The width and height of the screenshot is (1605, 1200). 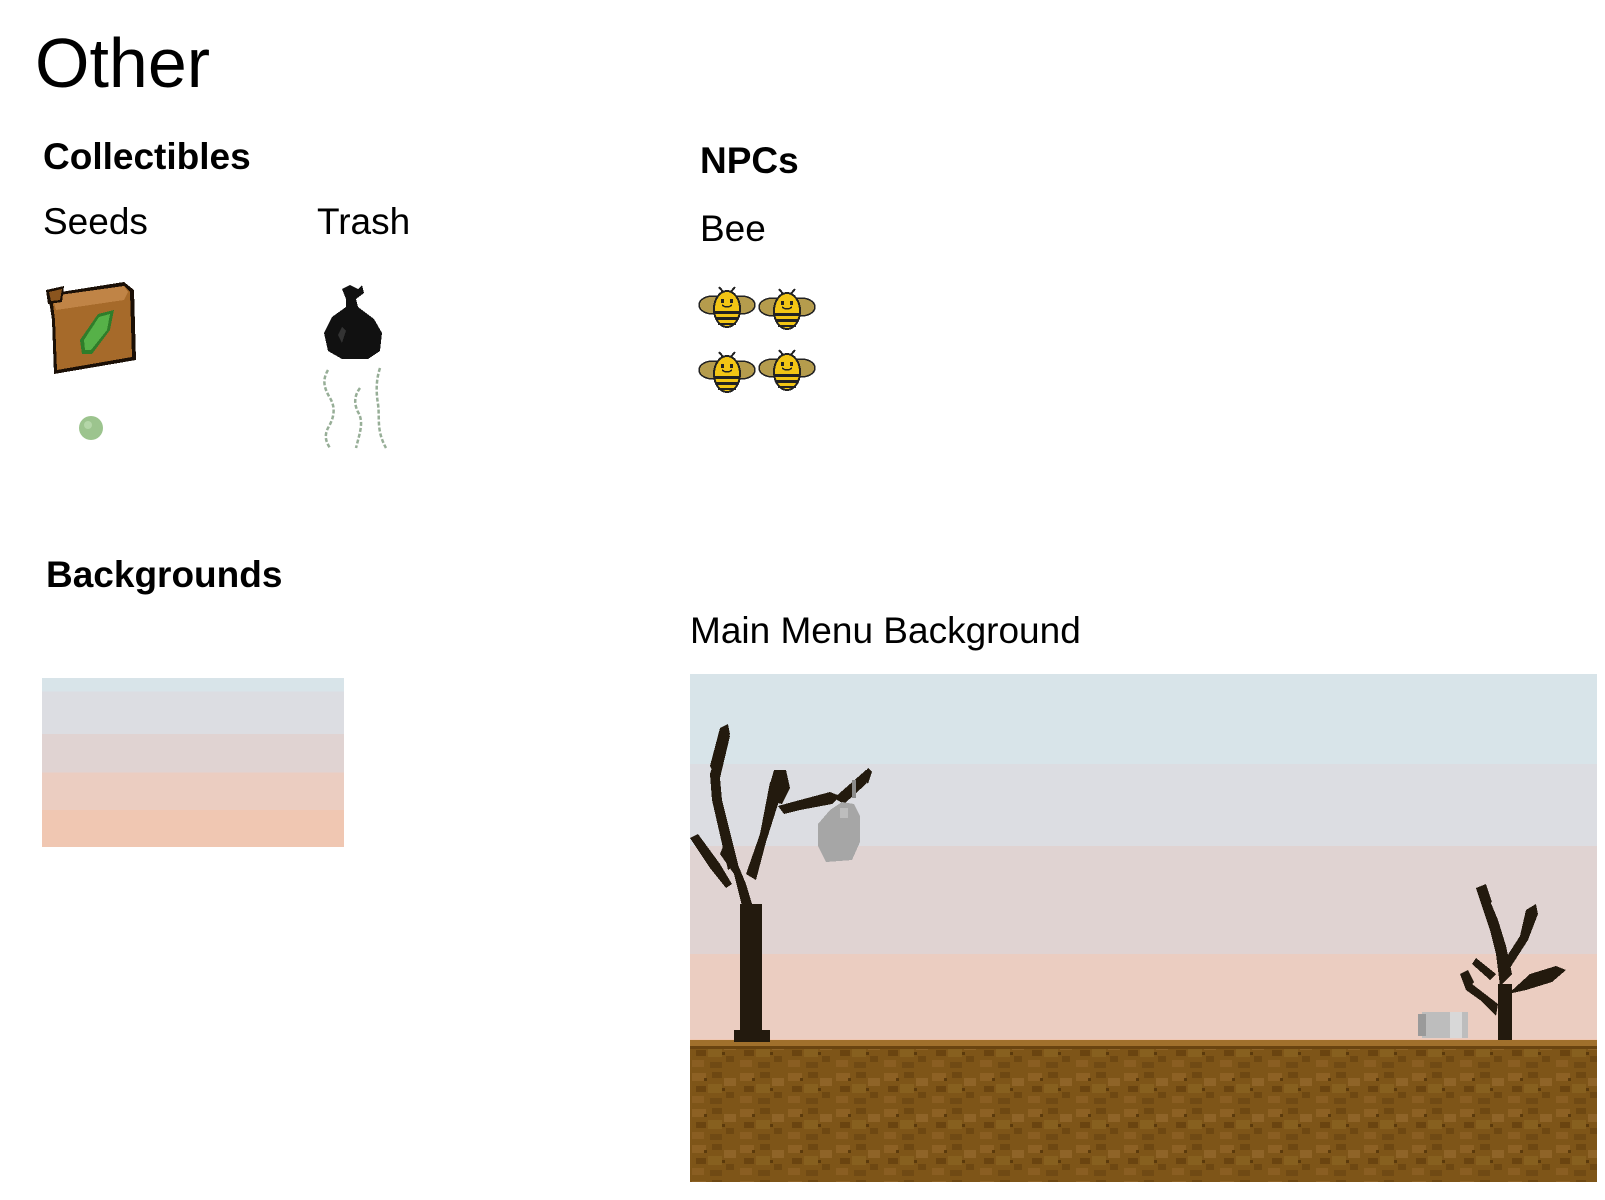 I want to click on stink-lines-icon, so click(x=356, y=408).